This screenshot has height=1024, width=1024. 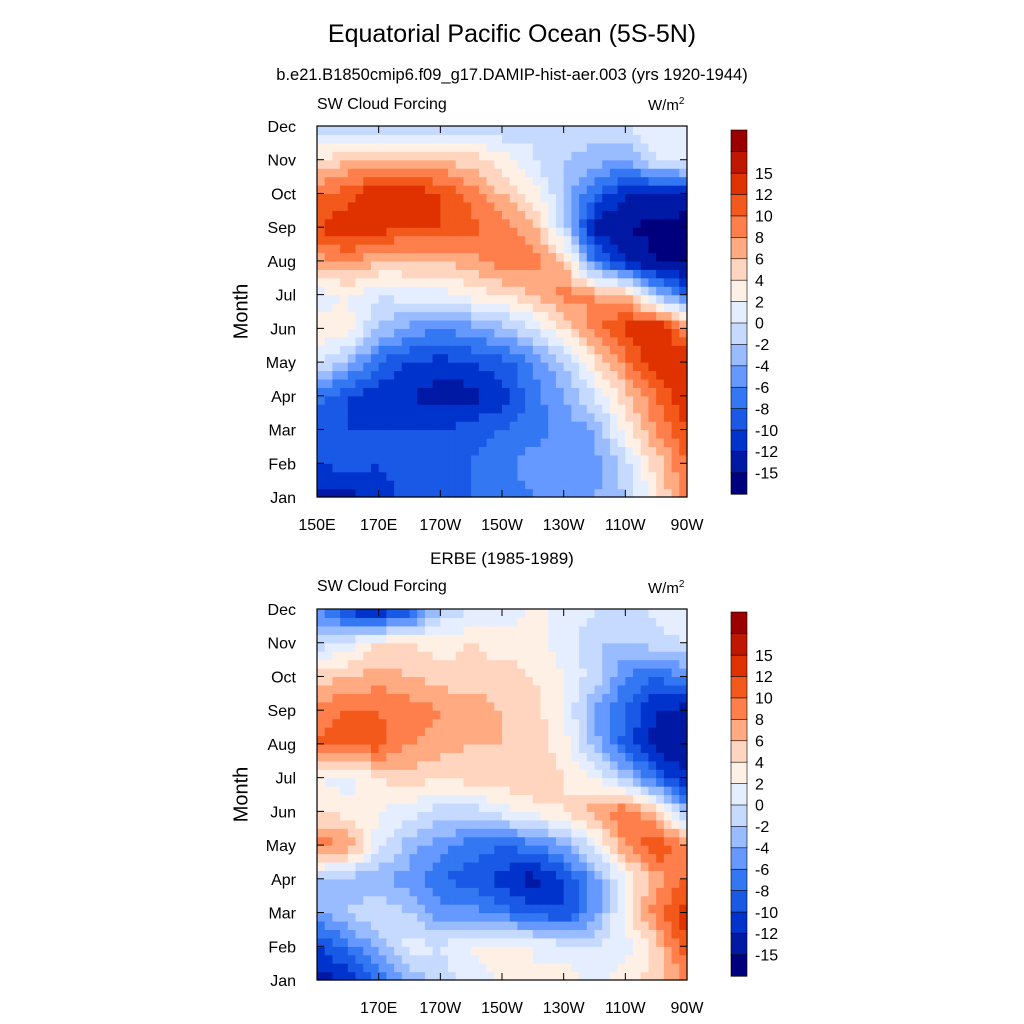 I want to click on panel1-left-title: SW Cloud Forcing, so click(x=382, y=104).